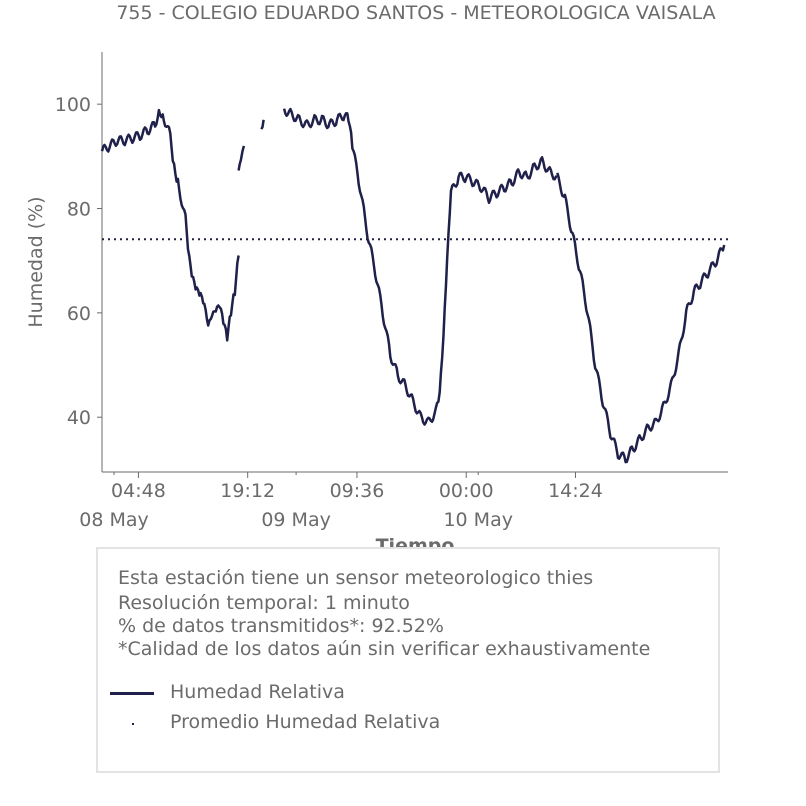  What do you see at coordinates (79, 314) in the screenshot?
I see `y-tick-label: 60` at bounding box center [79, 314].